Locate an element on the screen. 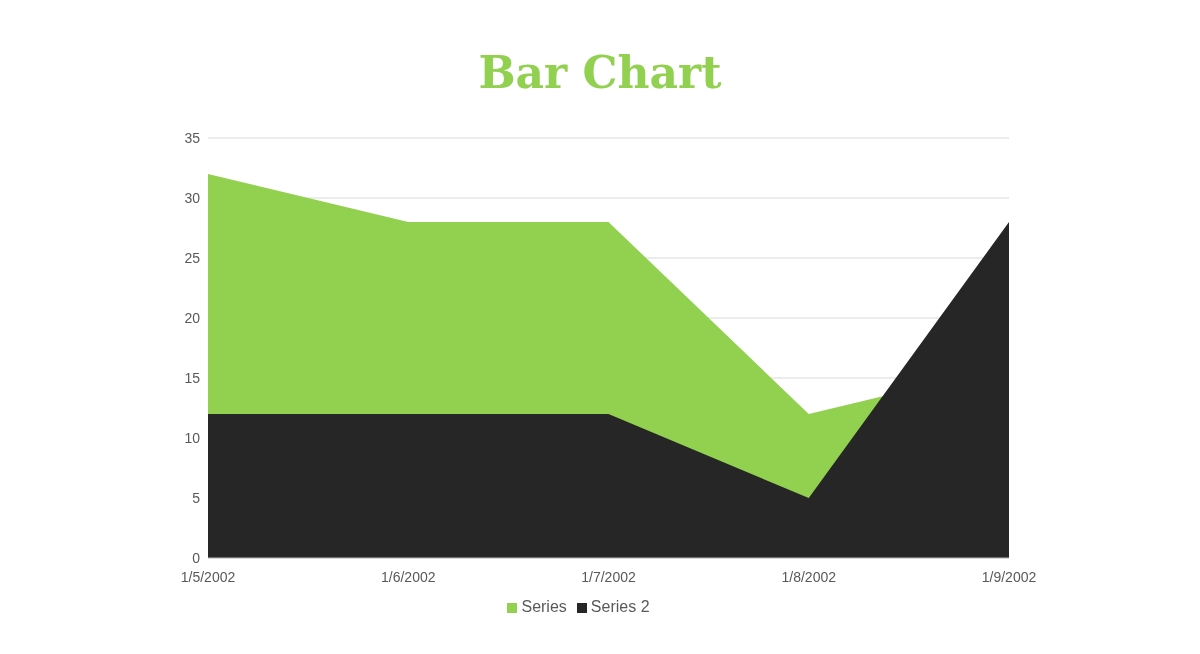  x-tick-label: 1/9/2002 is located at coordinates (1009, 576).